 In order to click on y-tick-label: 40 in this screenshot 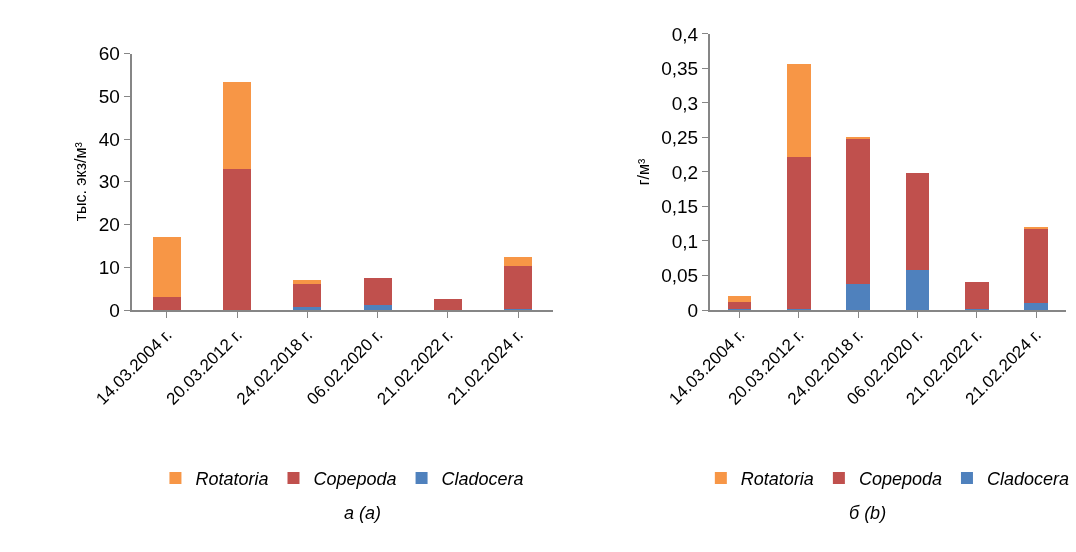, I will do `click(109, 139)`.